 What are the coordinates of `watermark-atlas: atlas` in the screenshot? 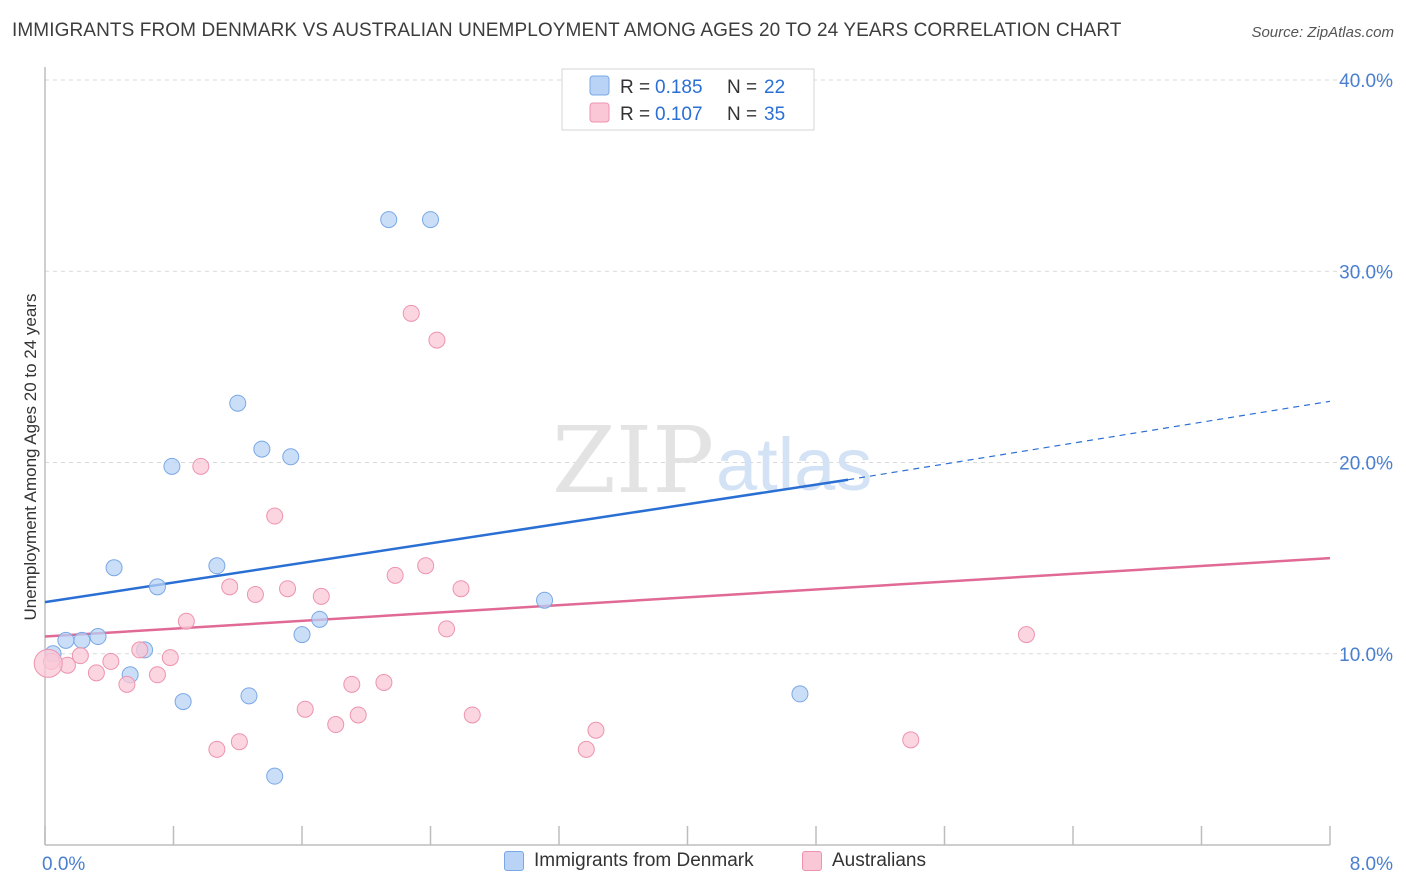 It's located at (794, 464).